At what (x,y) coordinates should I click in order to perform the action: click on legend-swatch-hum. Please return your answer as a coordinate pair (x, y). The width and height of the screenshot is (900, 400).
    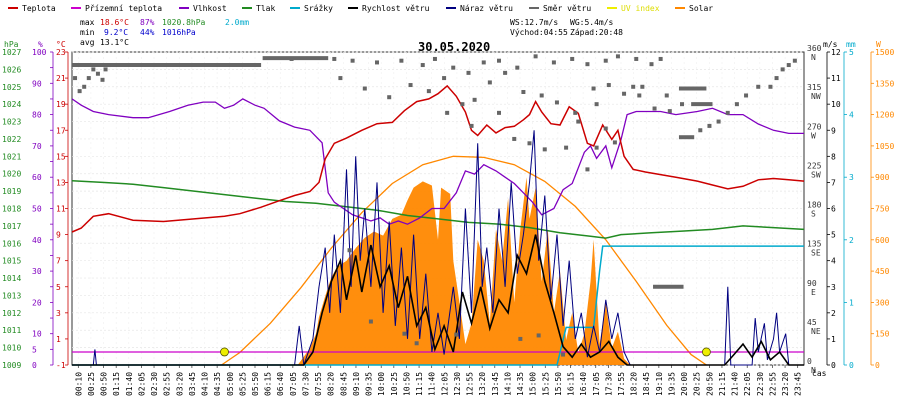
    Looking at the image, I should click on (184, 8).